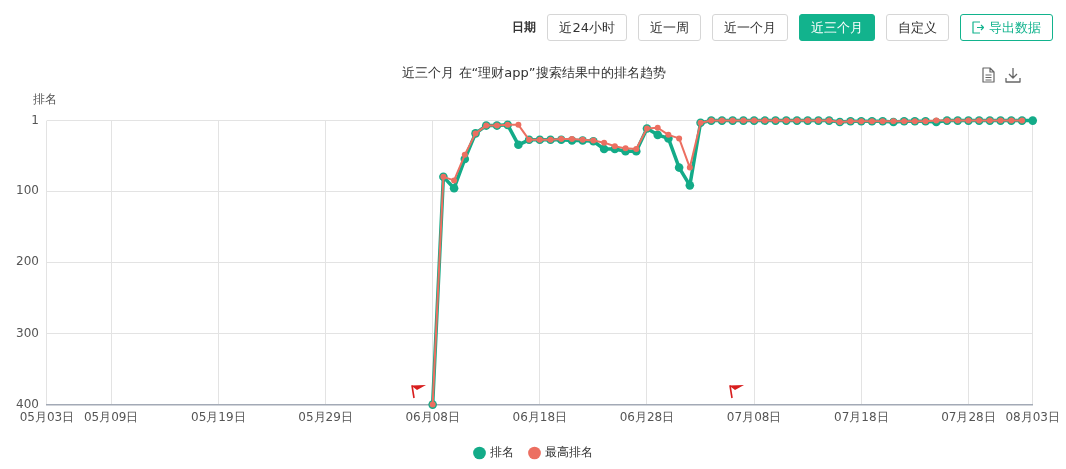 Image resolution: width=1066 pixels, height=469 pixels. Describe the element at coordinates (1032, 416) in the screenshot. I see `x-tick-label: 08月03日` at that location.